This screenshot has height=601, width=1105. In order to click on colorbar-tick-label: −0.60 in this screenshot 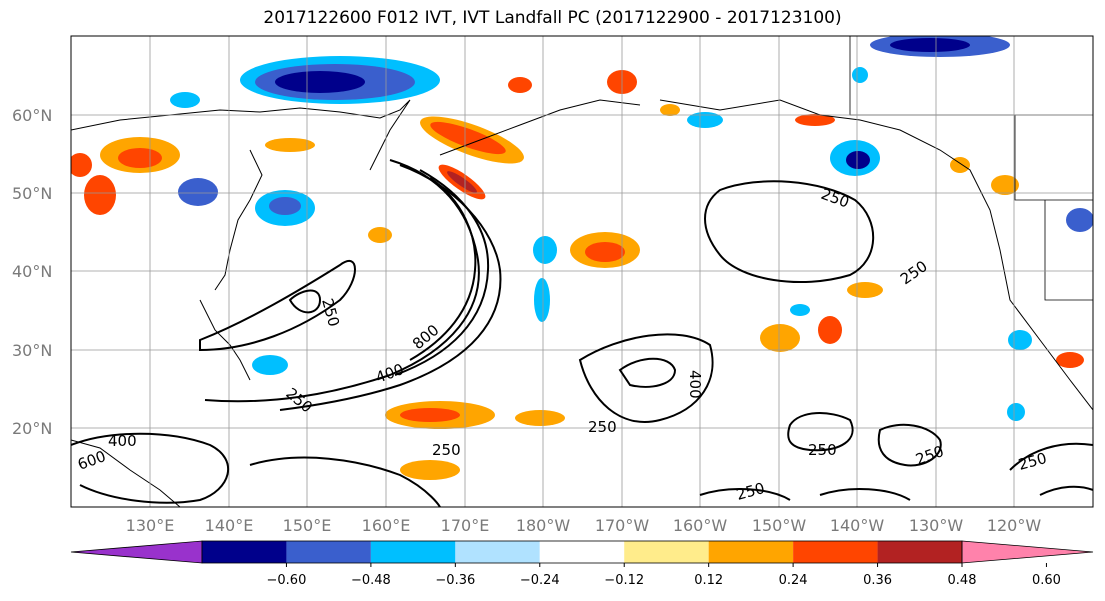, I will do `click(287, 580)`.